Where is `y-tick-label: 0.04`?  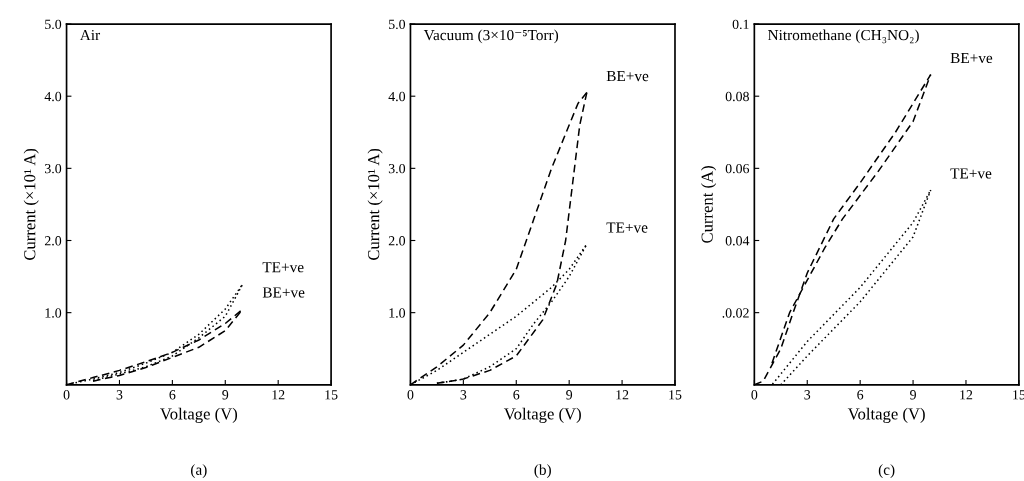 y-tick-label: 0.04 is located at coordinates (737, 241).